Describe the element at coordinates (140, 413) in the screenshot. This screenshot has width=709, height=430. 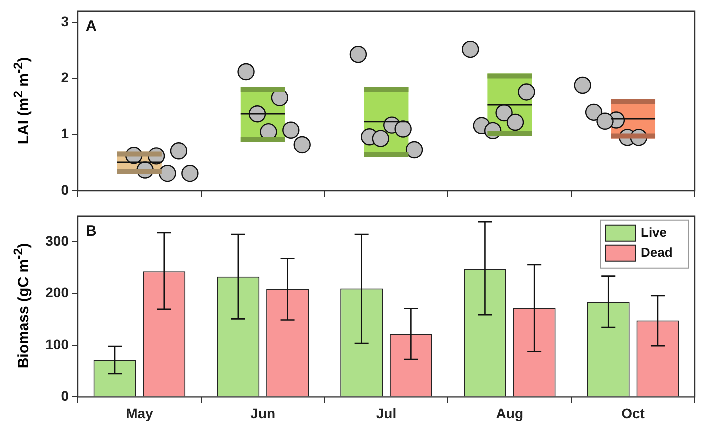
I see `x-tick-label: May` at that location.